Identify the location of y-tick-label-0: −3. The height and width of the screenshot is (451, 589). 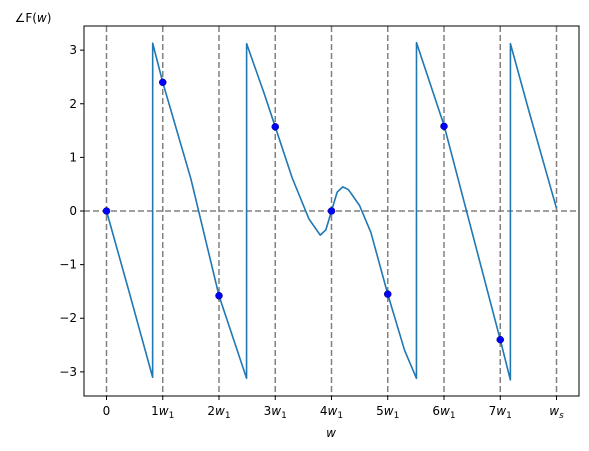
(68, 372).